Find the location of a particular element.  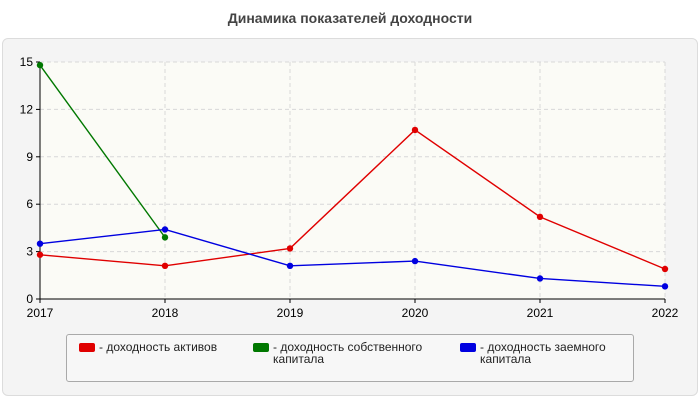

x-tick-label: 2022 is located at coordinates (665, 313).